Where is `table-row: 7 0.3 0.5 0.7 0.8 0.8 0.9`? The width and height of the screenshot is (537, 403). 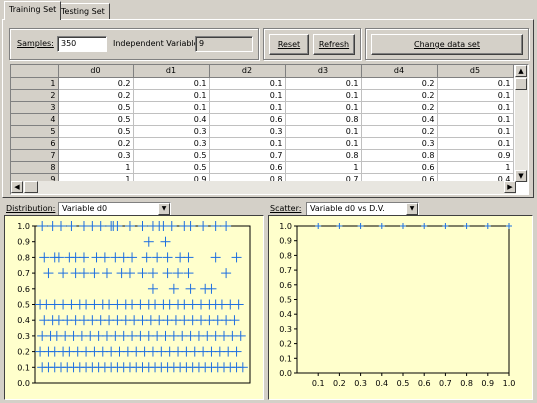
table-row: 7 0.3 0.5 0.7 0.8 0.8 0.9 is located at coordinates (262, 155).